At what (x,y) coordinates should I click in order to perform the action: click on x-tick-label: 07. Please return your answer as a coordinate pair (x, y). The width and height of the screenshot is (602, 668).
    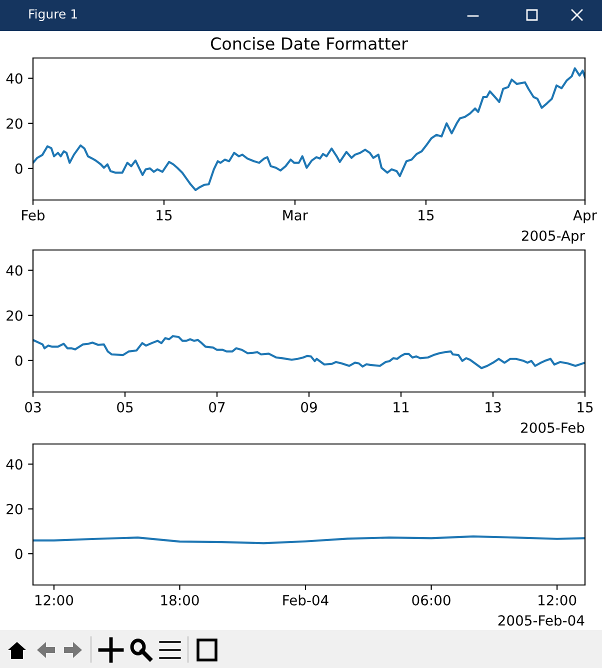
    Looking at the image, I should click on (217, 407).